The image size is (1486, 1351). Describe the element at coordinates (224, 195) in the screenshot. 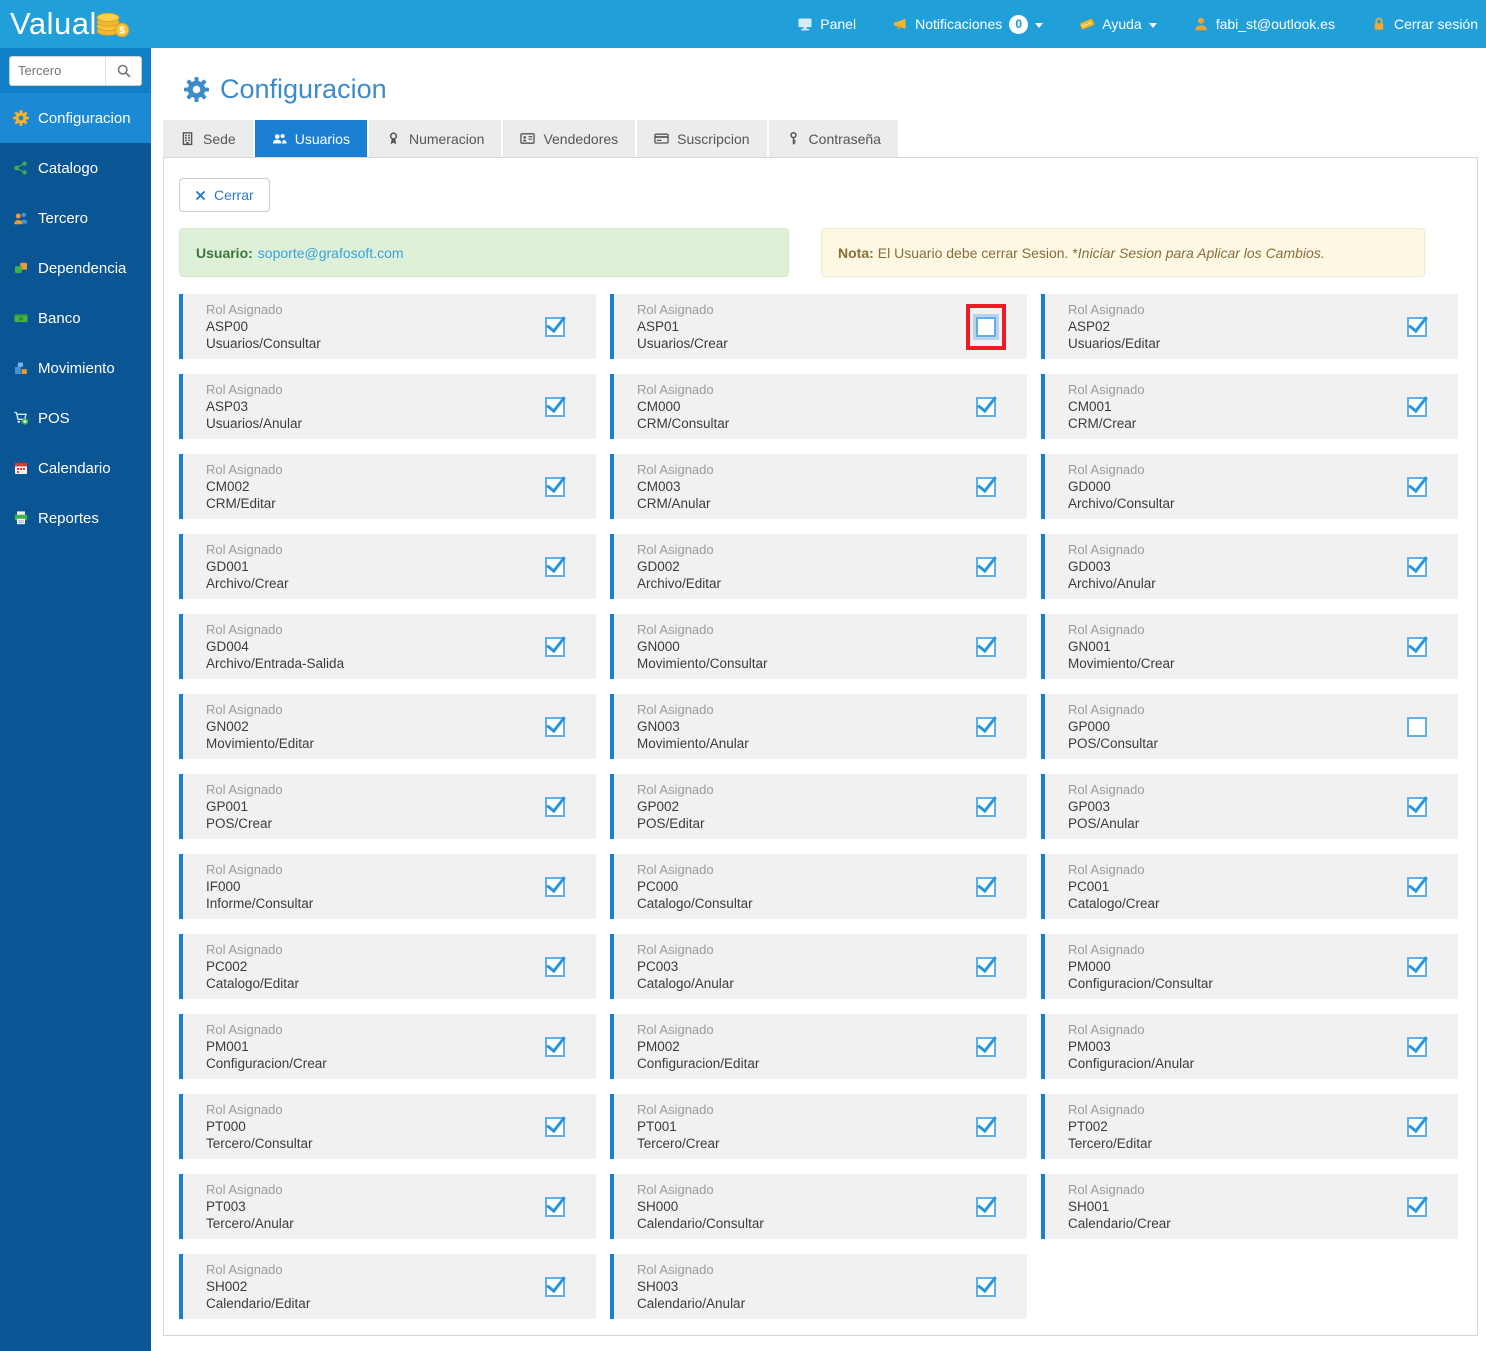

I see `close-button: Cerrar` at that location.